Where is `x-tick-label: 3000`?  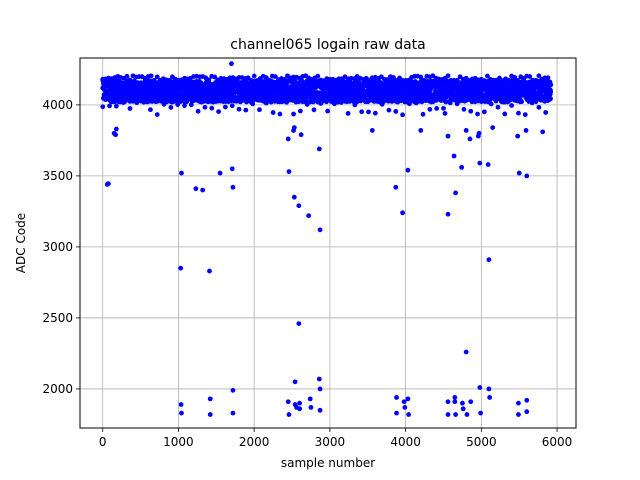 x-tick-label: 3000 is located at coordinates (330, 442).